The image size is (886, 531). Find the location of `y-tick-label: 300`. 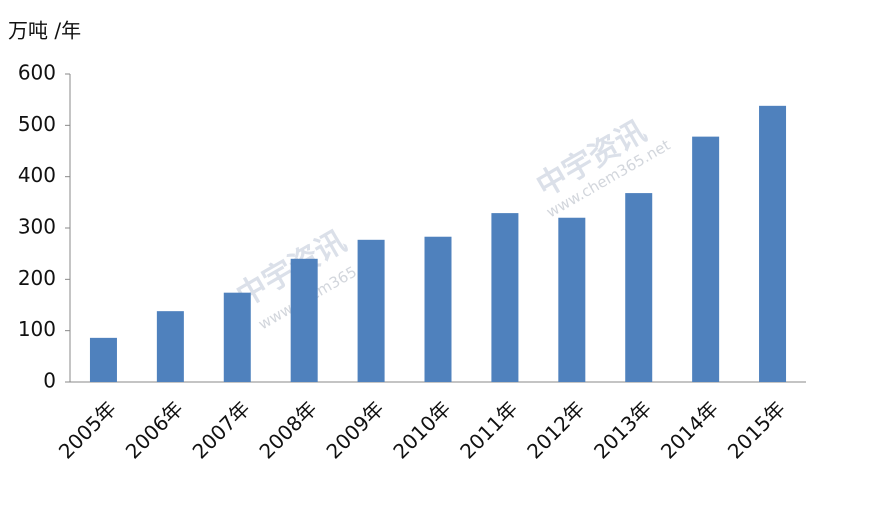

y-tick-label: 300 is located at coordinates (37, 227).